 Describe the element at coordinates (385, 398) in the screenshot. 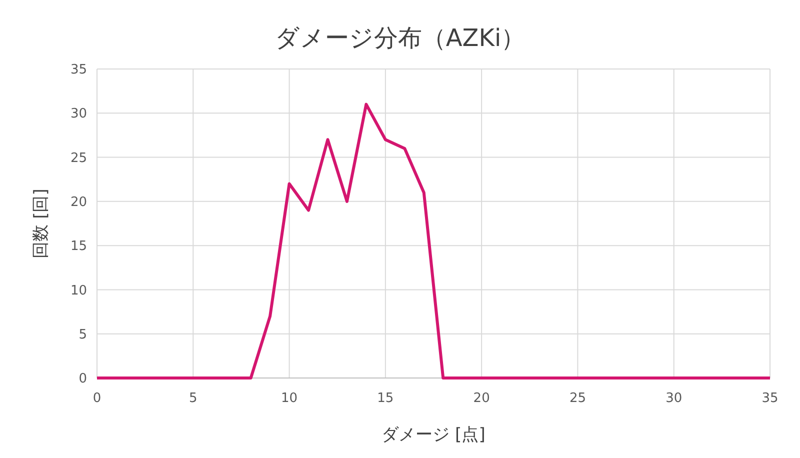

I see `x-tick-label: 15` at that location.